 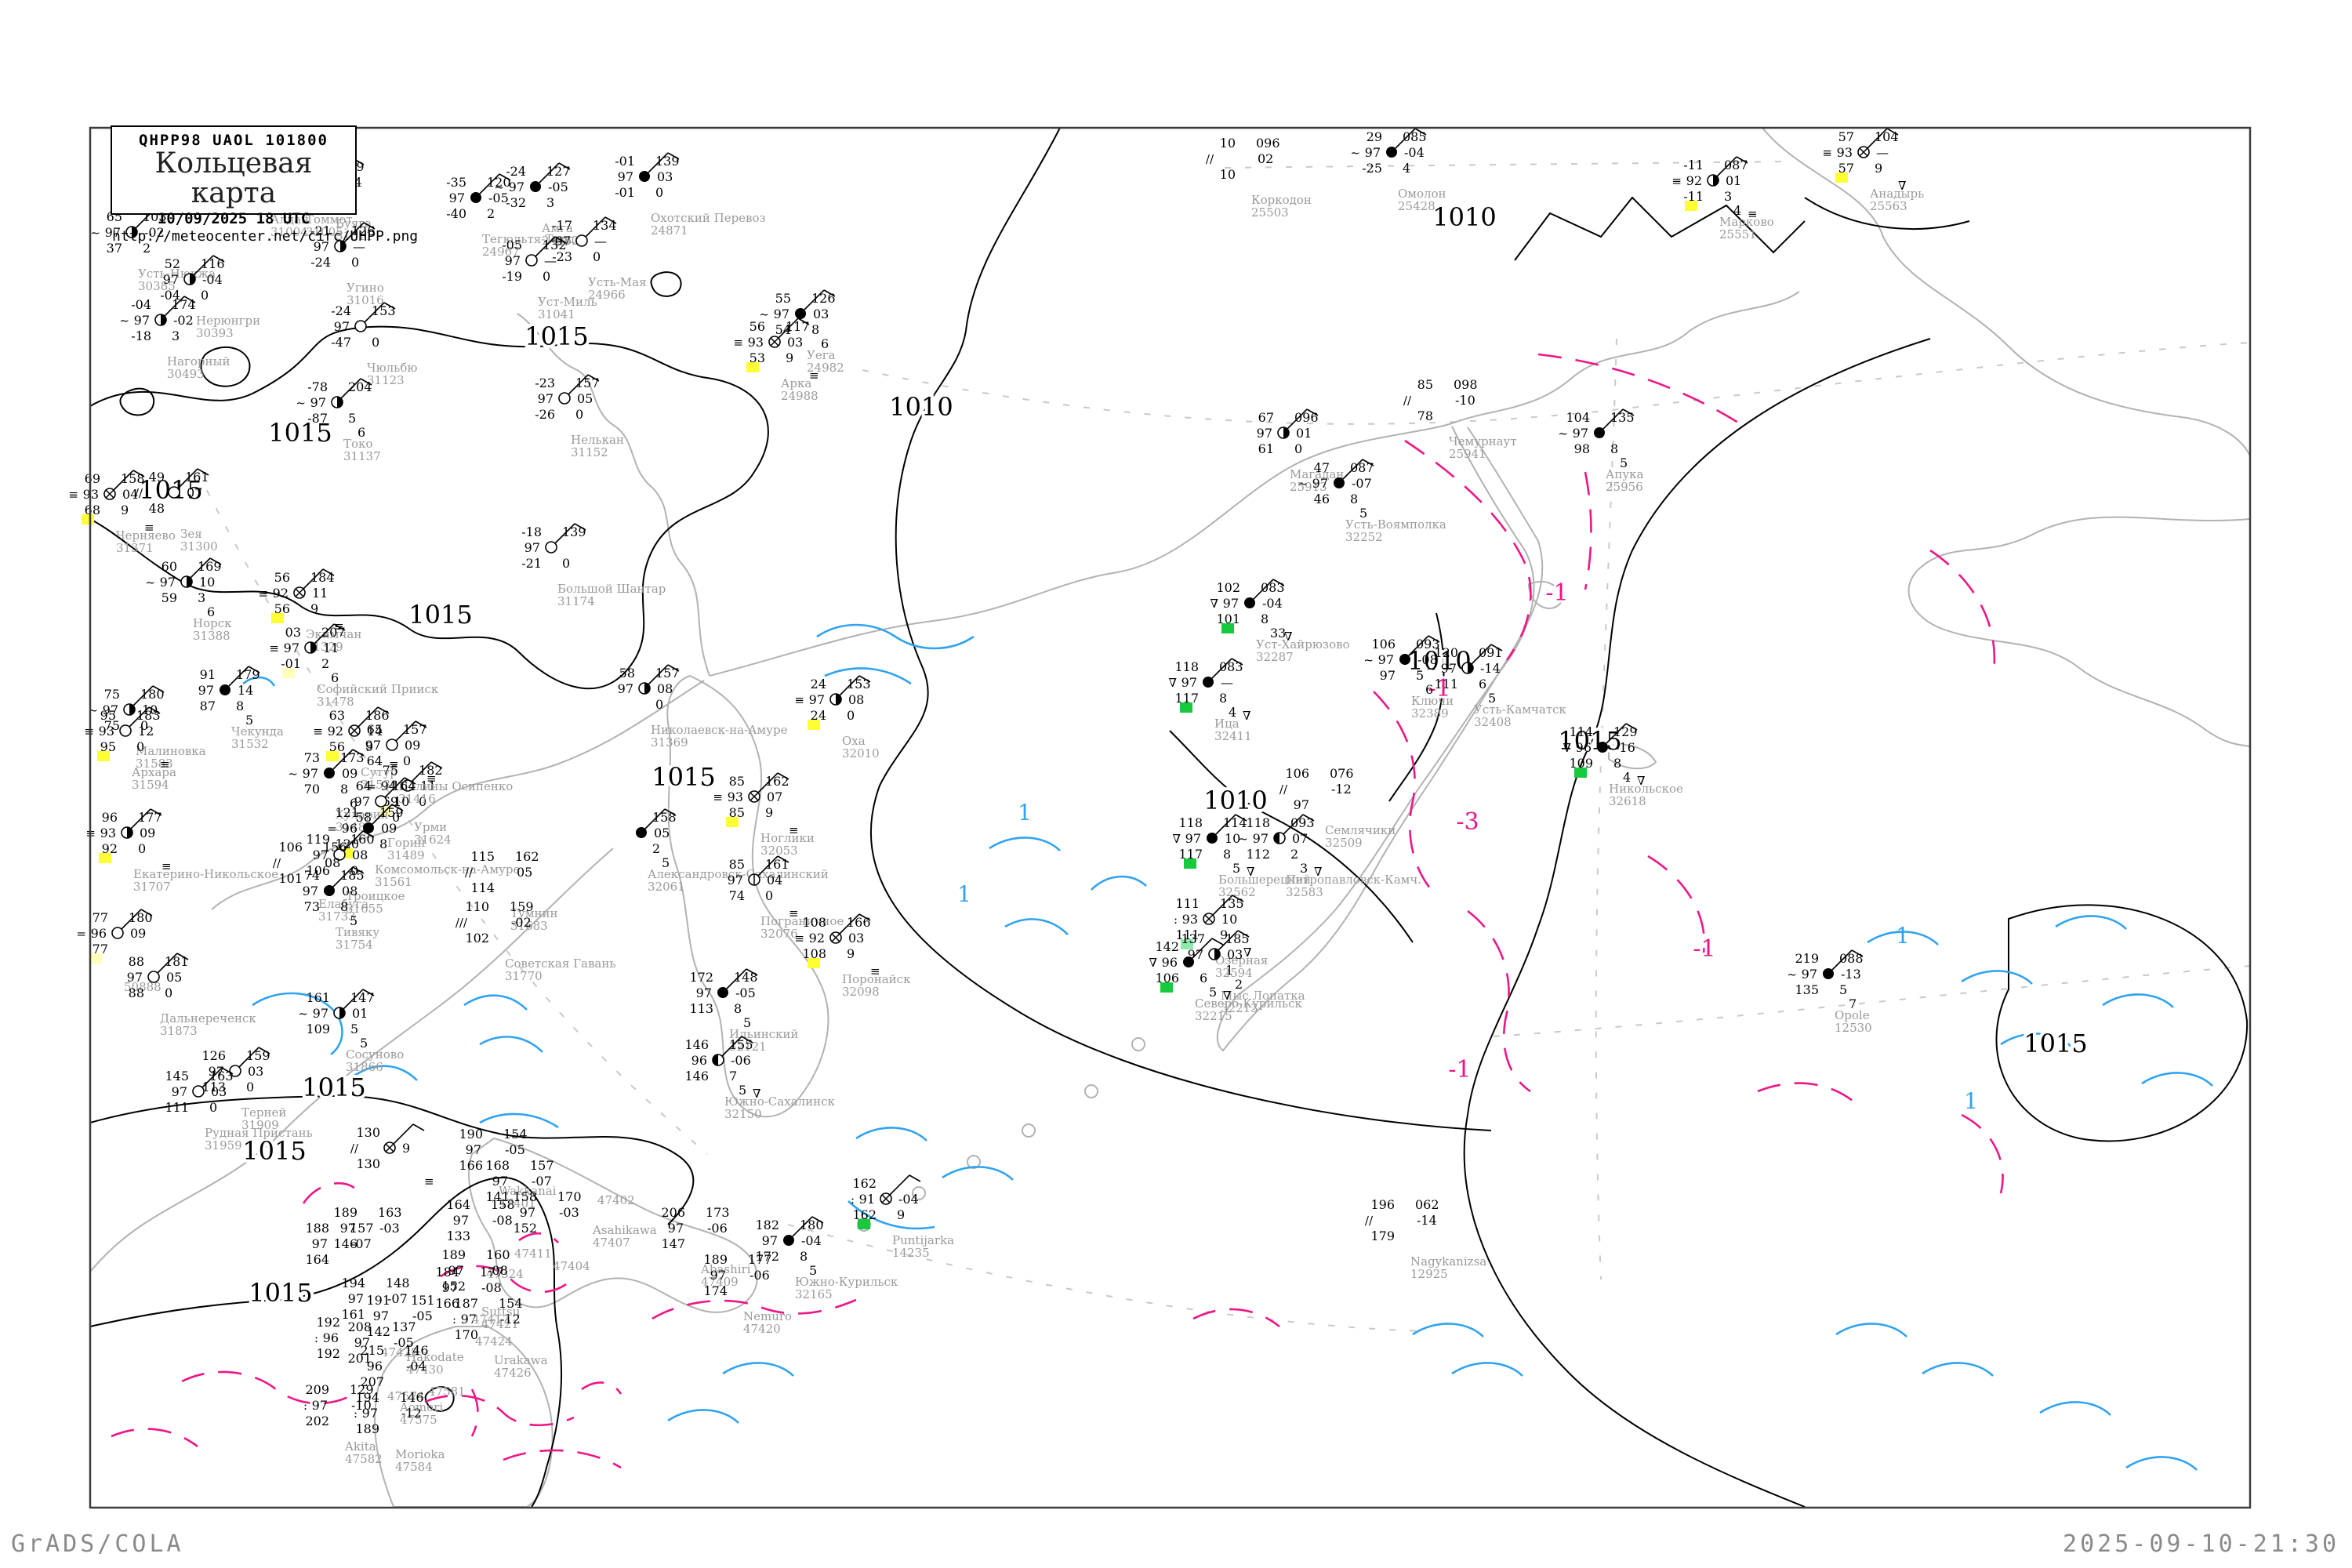 I want to click on map-text: 03, so click(x=219, y=1091).